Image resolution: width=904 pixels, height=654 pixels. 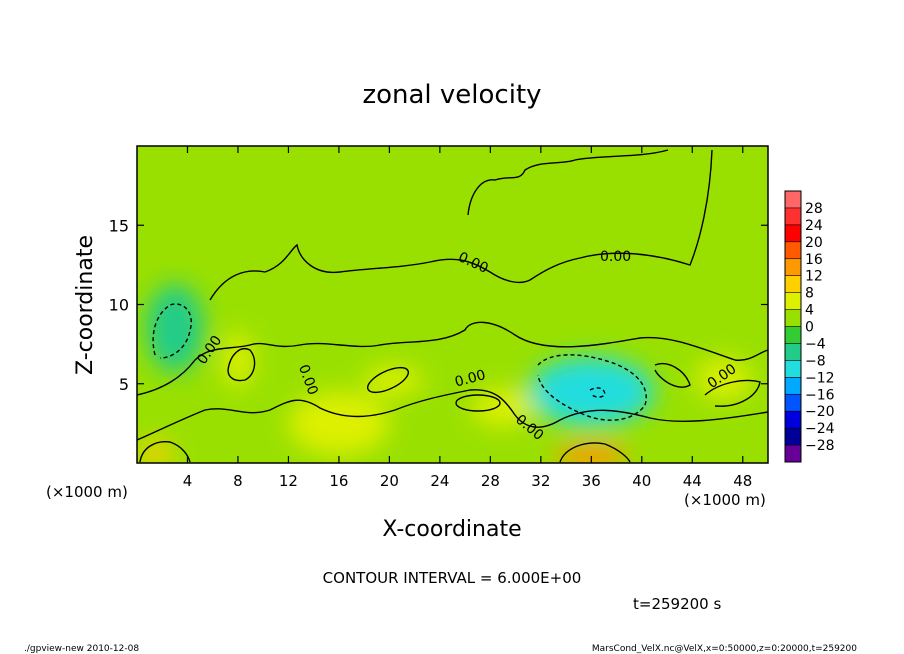 What do you see at coordinates (597, 392) in the screenshot?
I see `negative-contour-inner` at bounding box center [597, 392].